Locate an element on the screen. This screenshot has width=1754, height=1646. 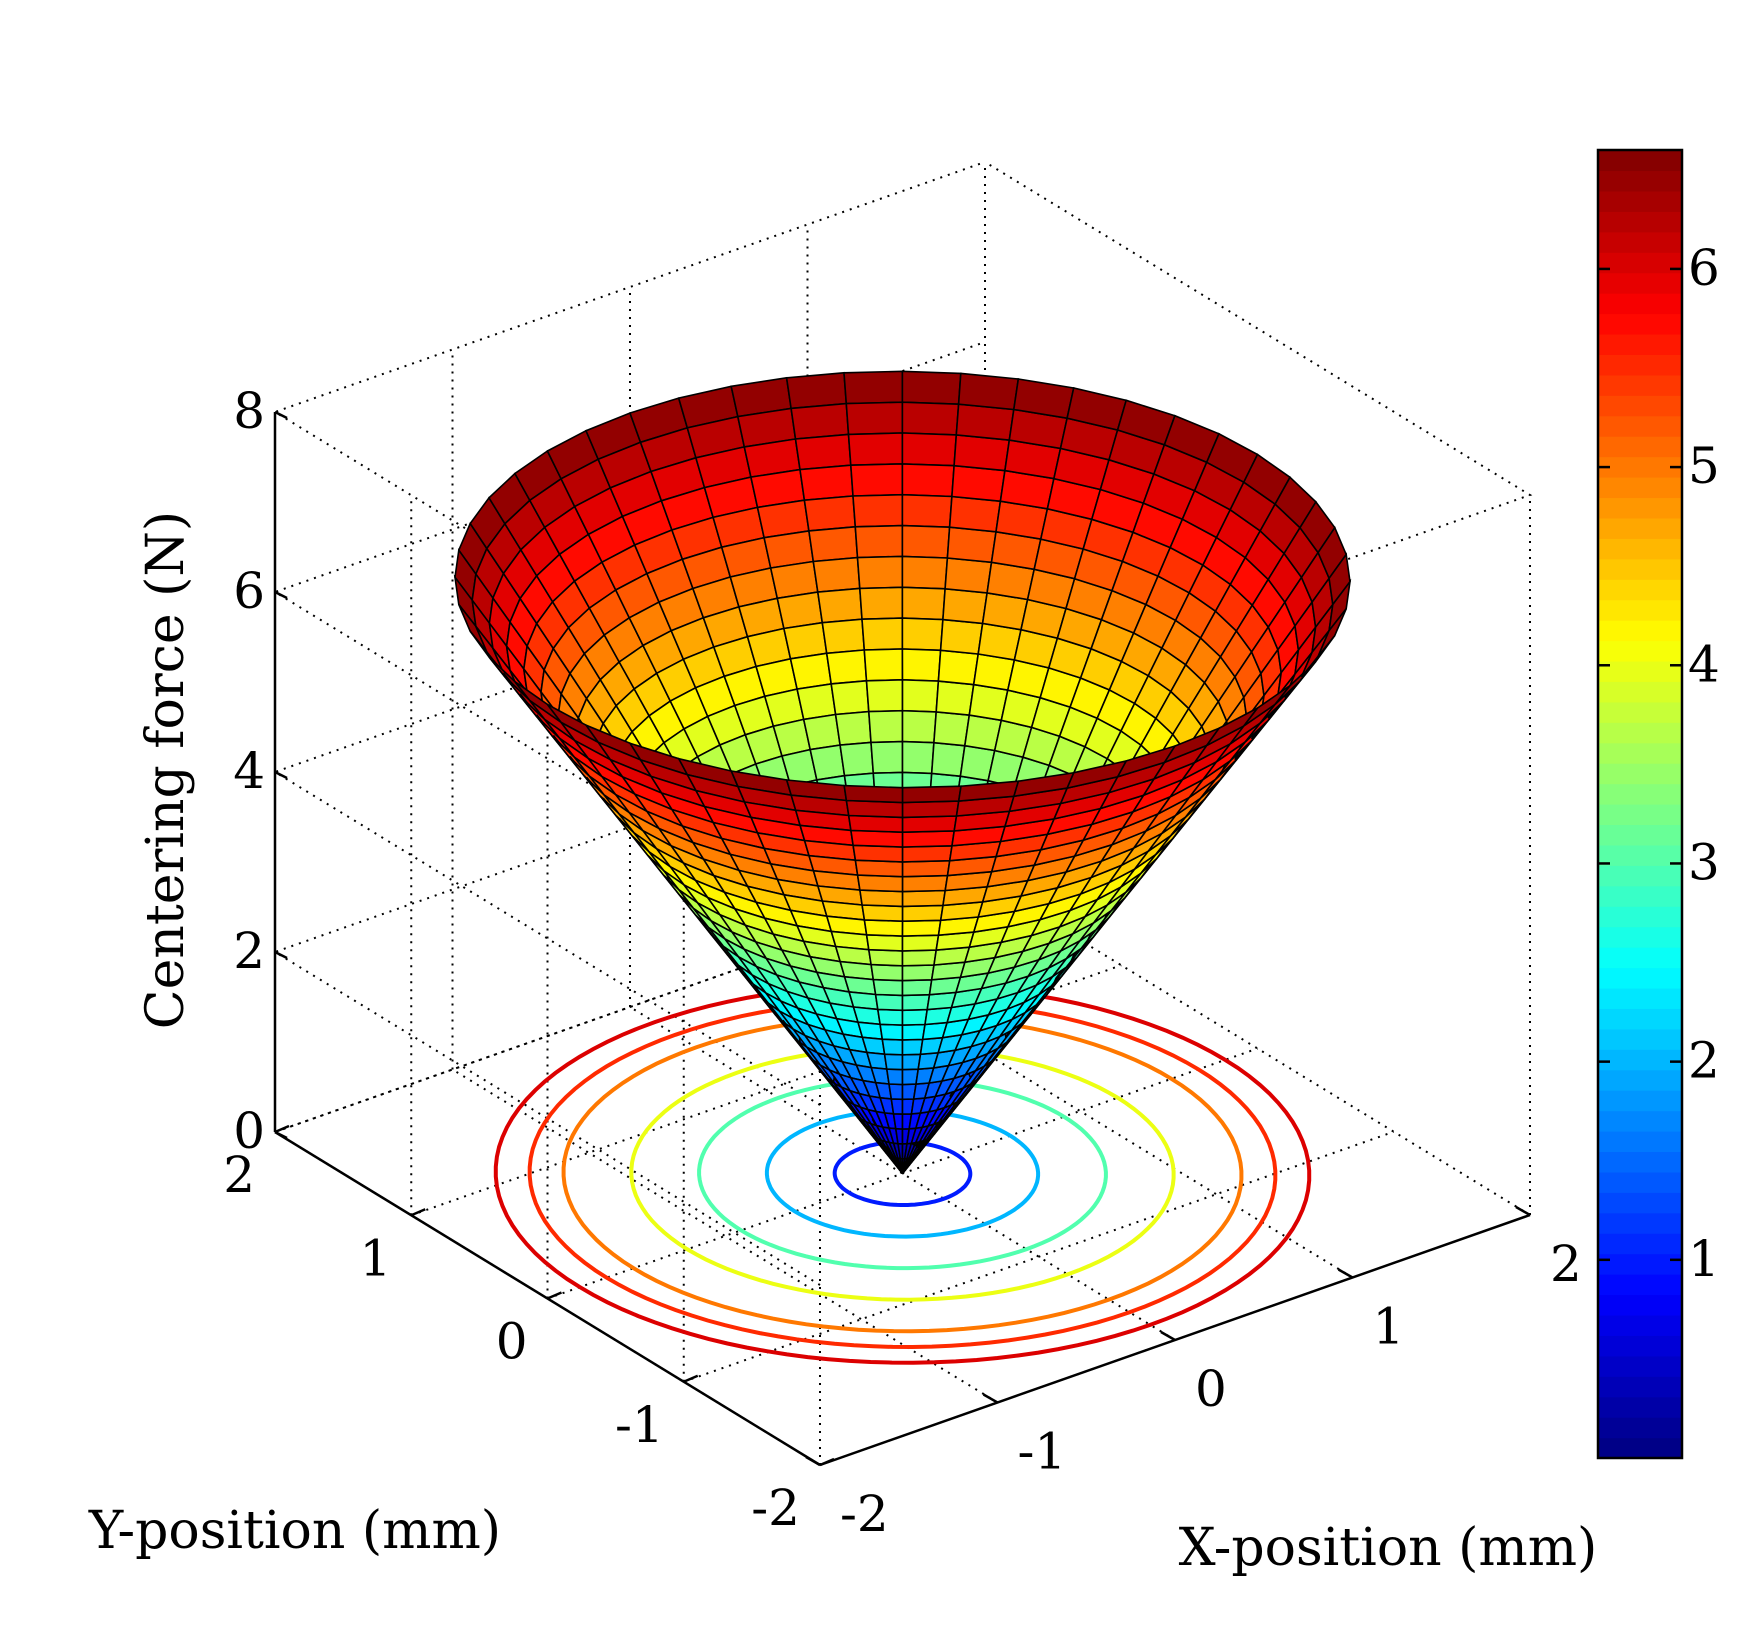
colorbar: 1 2 3 4 5 6 is located at coordinates (1658, 804).